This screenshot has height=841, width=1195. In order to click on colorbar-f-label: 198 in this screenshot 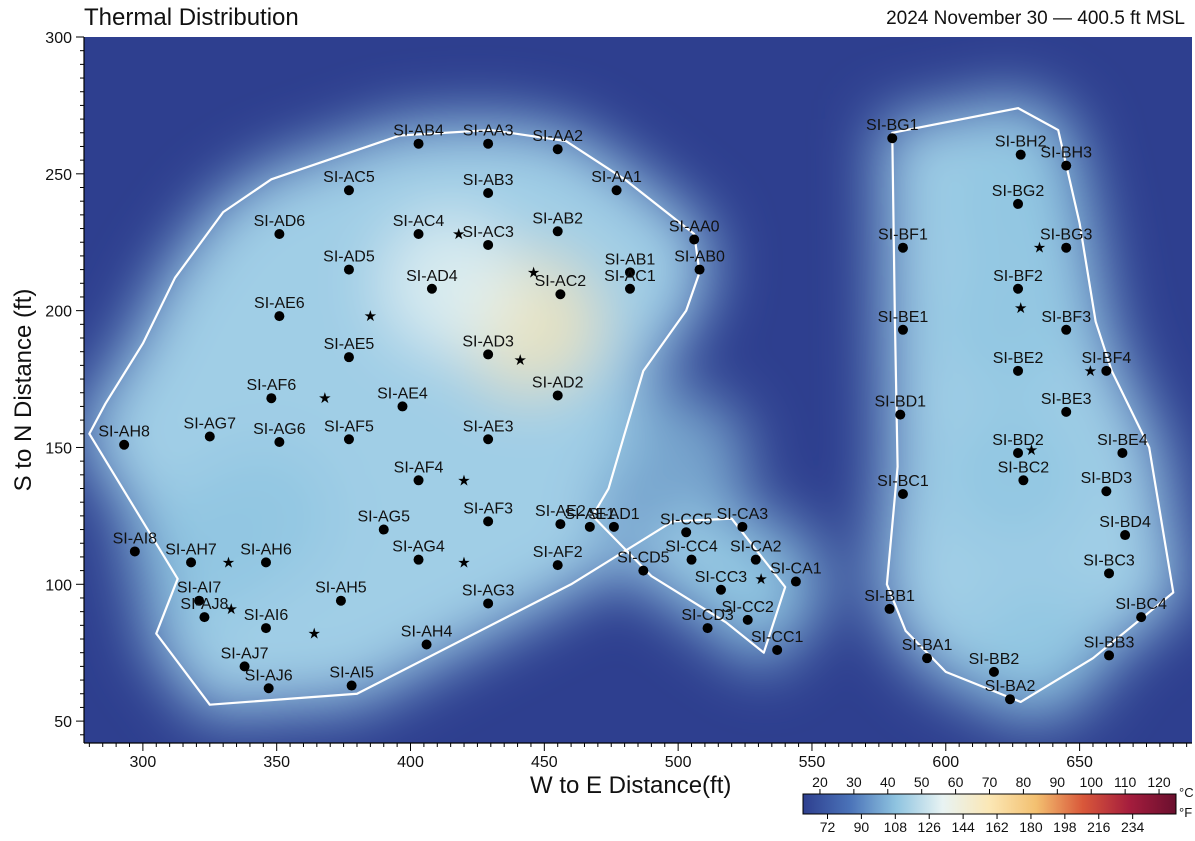, I will do `click(1065, 827)`.